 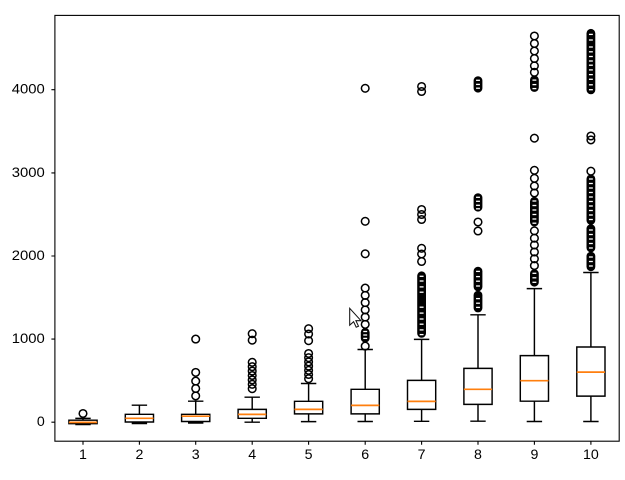 What do you see at coordinates (28, 90) in the screenshot?
I see `svg-text: 4000` at bounding box center [28, 90].